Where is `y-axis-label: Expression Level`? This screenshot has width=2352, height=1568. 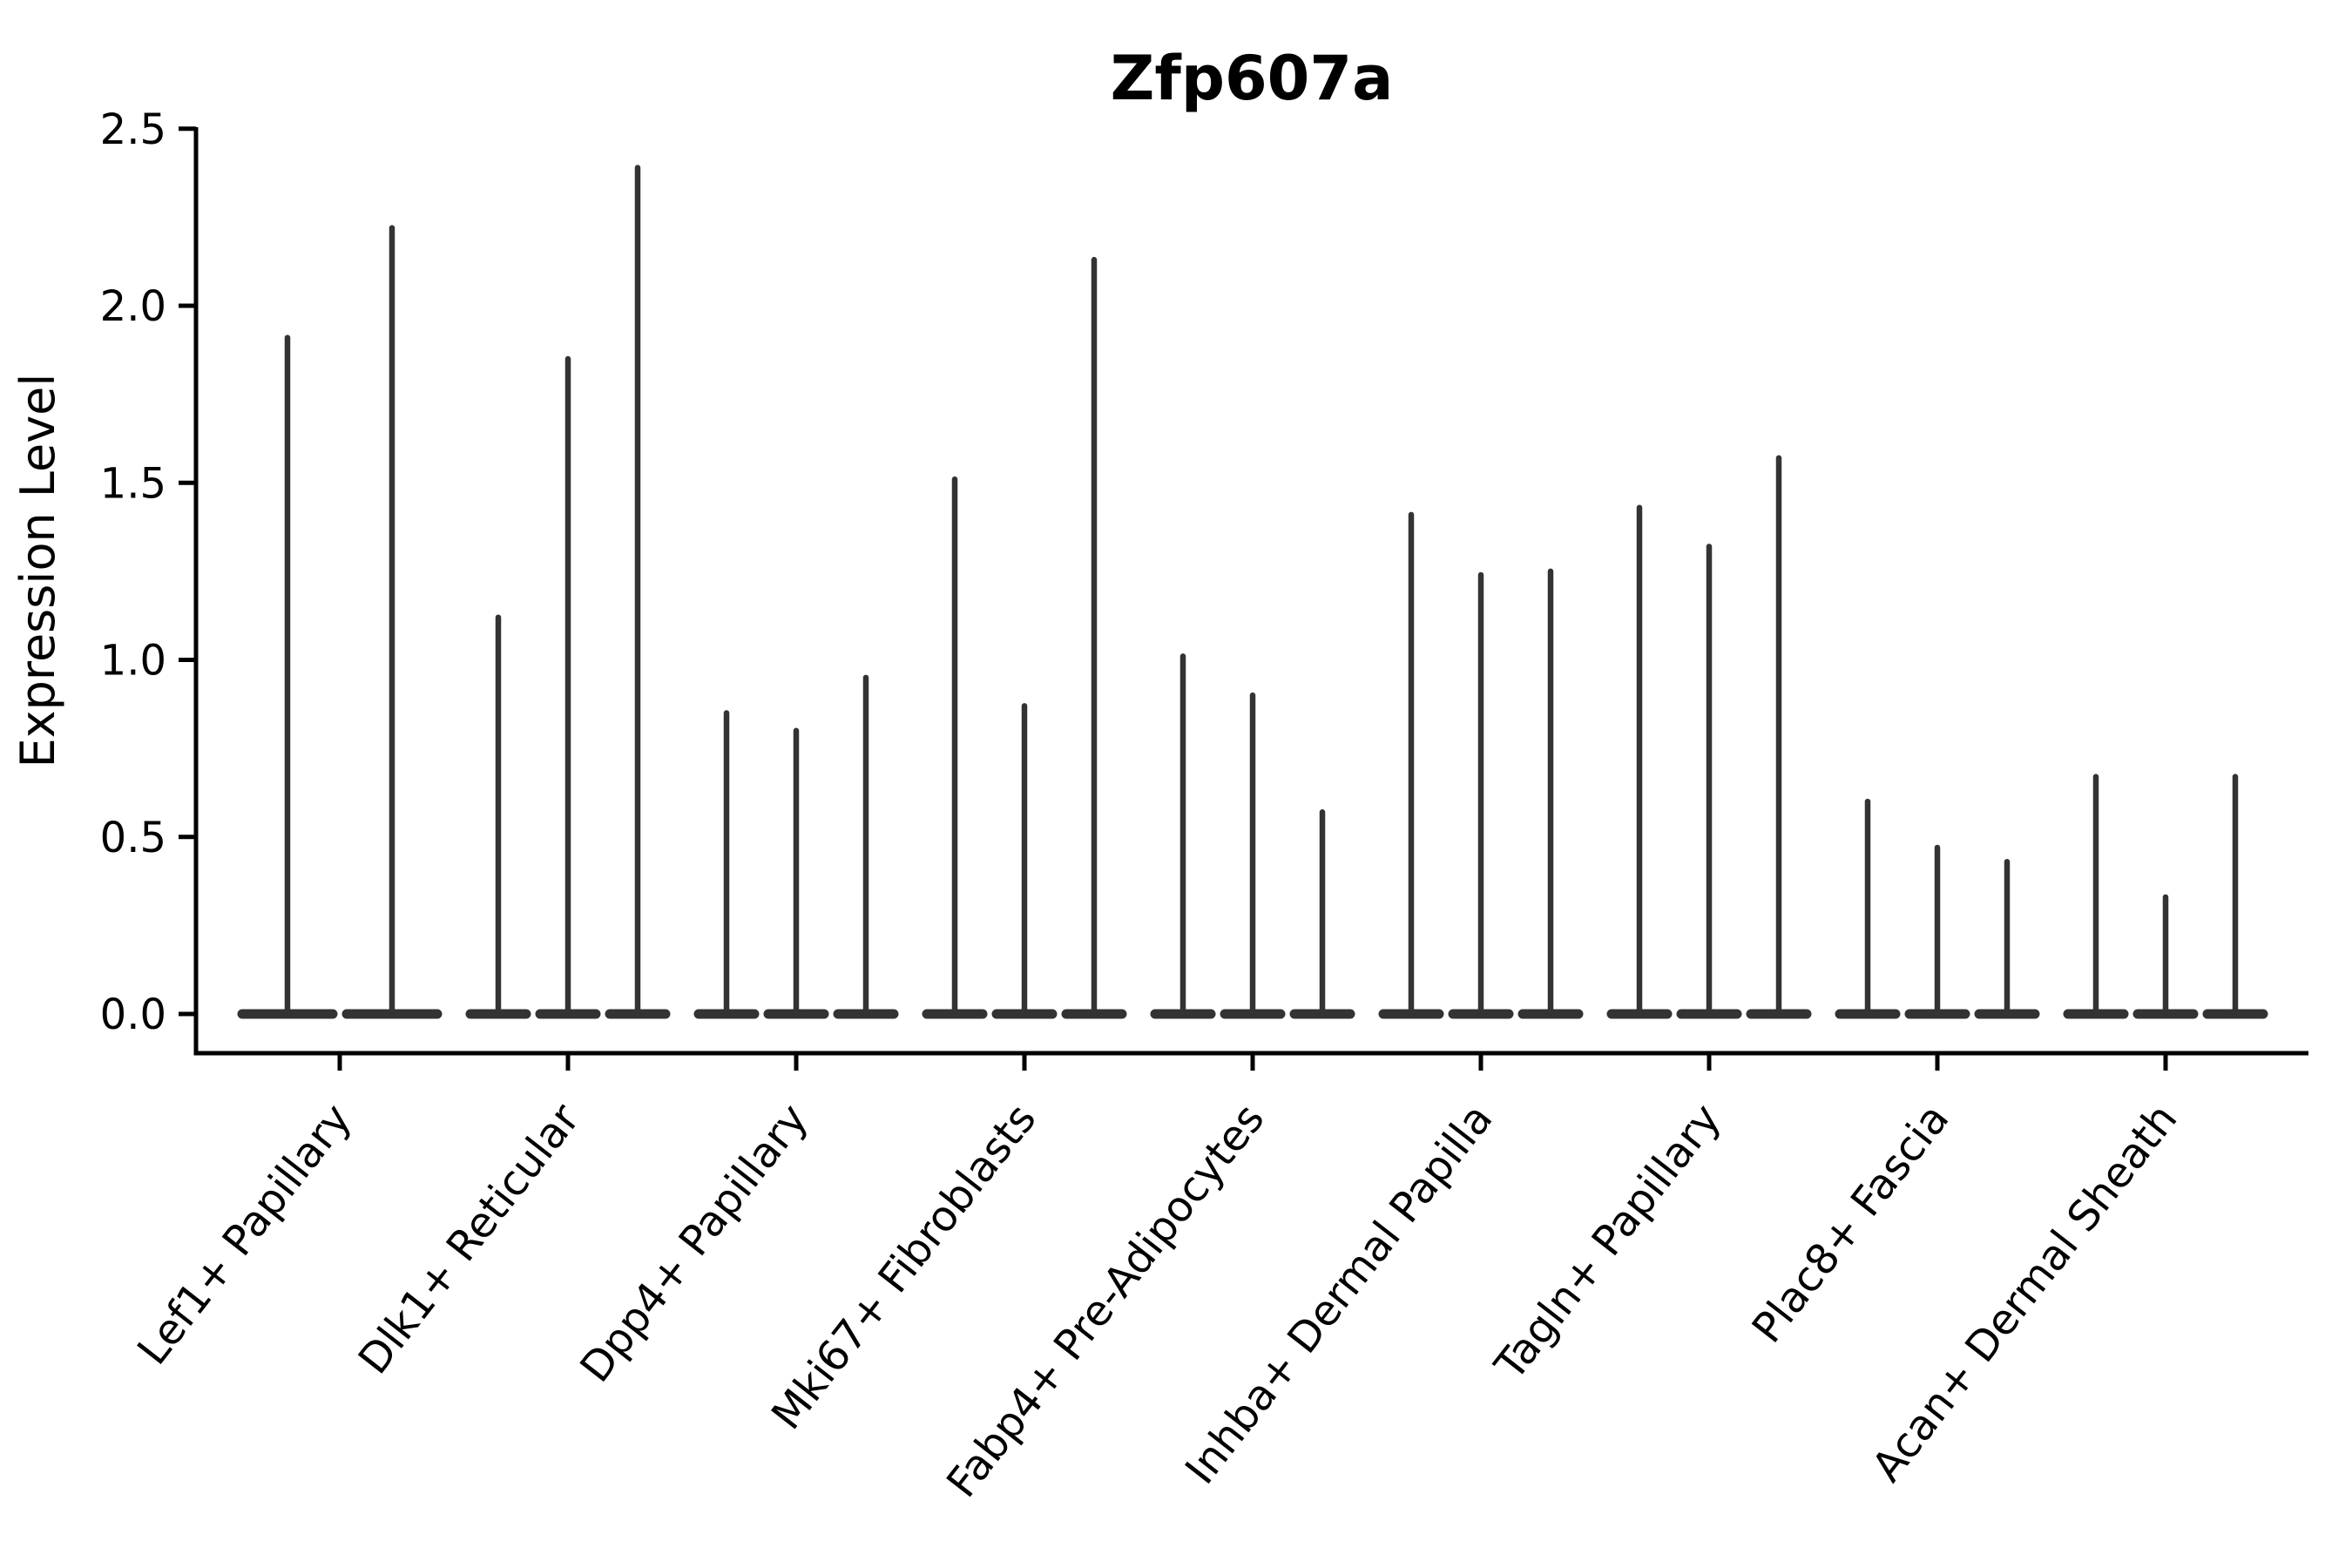 y-axis-label: Expression Level is located at coordinates (37, 571).